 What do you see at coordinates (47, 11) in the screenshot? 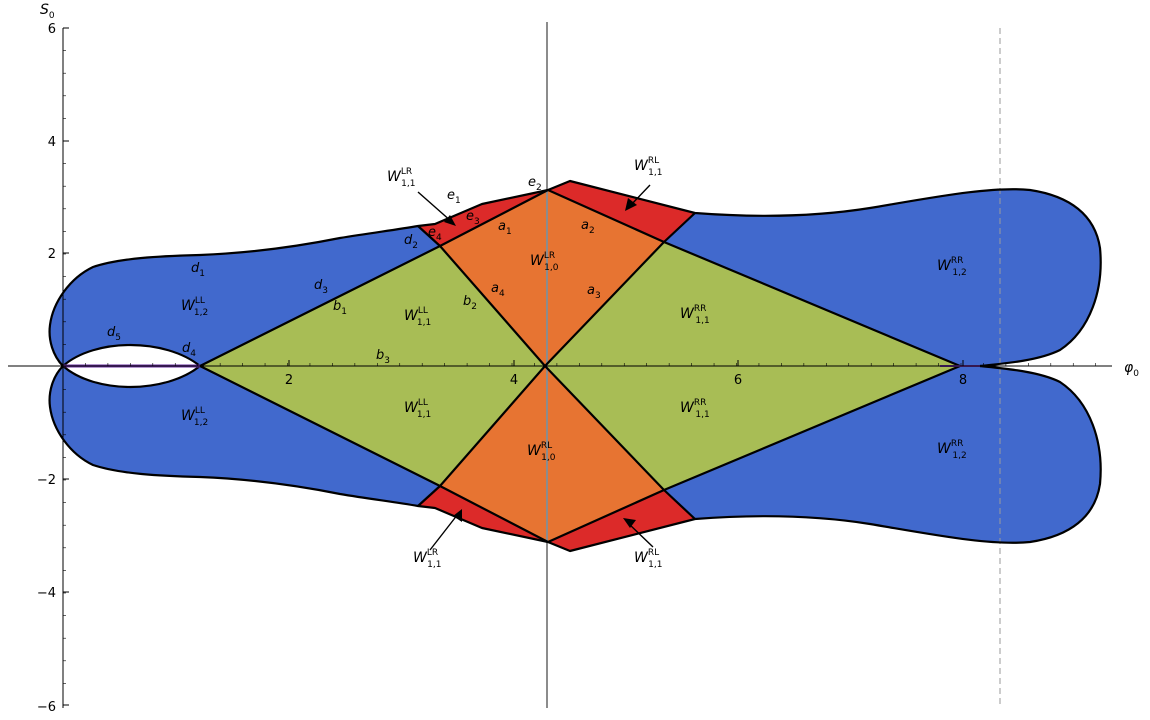
I see `y-axis-title: S0` at bounding box center [47, 11].